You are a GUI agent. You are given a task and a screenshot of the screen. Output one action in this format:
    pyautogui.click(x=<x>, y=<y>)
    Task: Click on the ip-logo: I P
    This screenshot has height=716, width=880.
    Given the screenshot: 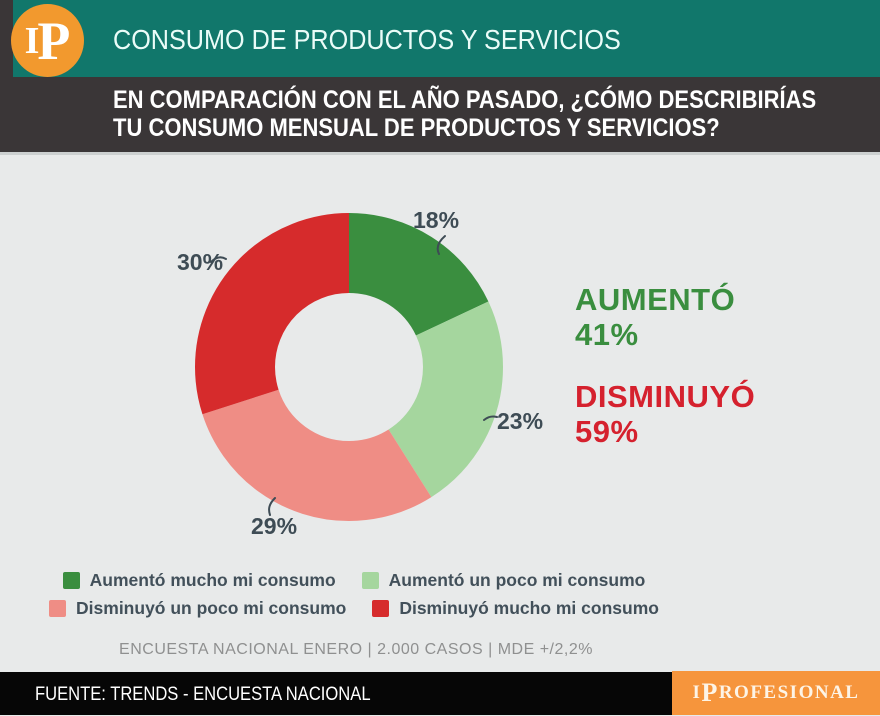 What is the action you would take?
    pyautogui.click(x=47, y=40)
    